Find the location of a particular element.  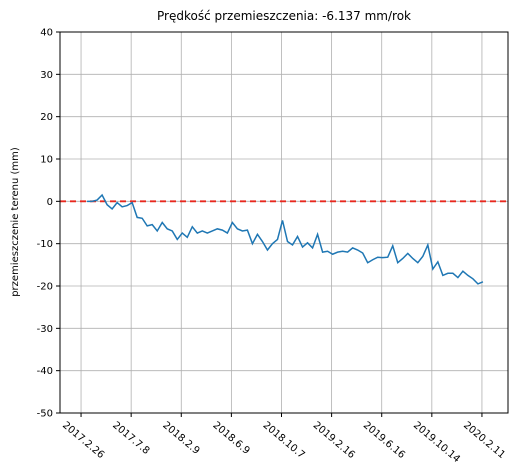

y-tick-label: -50 is located at coordinates (45, 414).